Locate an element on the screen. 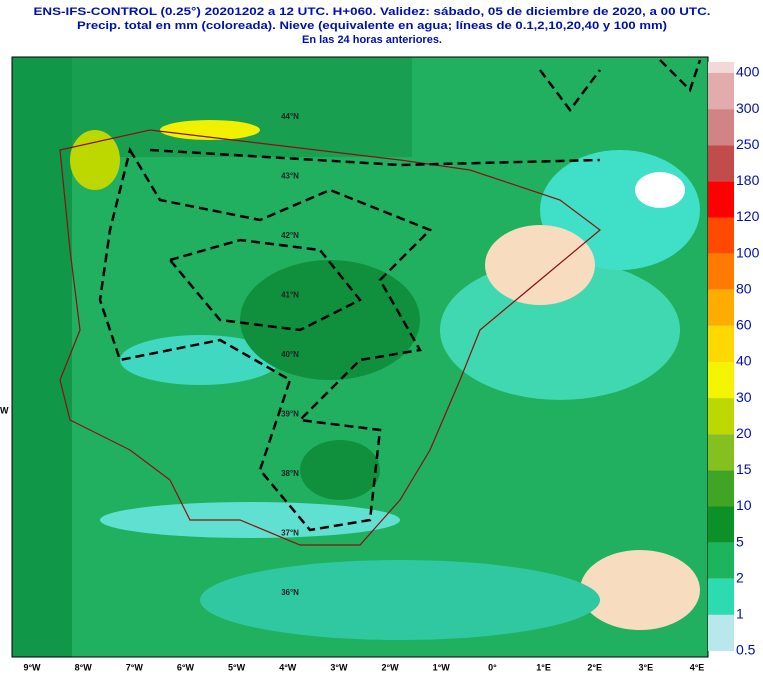 The width and height of the screenshot is (763, 681). latitude-label: 43°N is located at coordinates (290, 176).